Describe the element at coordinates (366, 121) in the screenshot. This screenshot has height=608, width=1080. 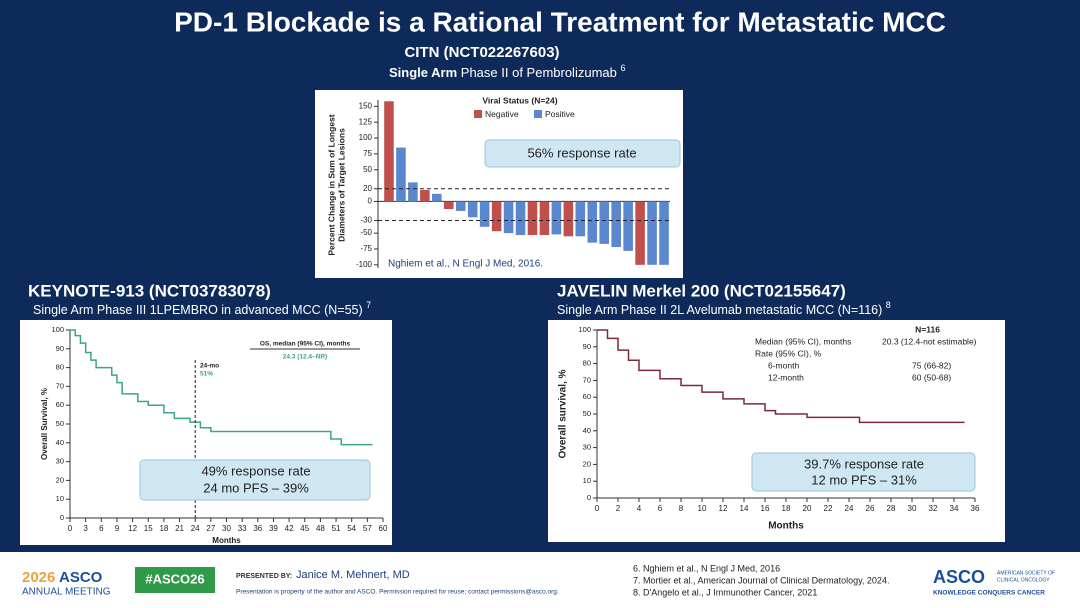
I see `y-tick-label: 125` at that location.